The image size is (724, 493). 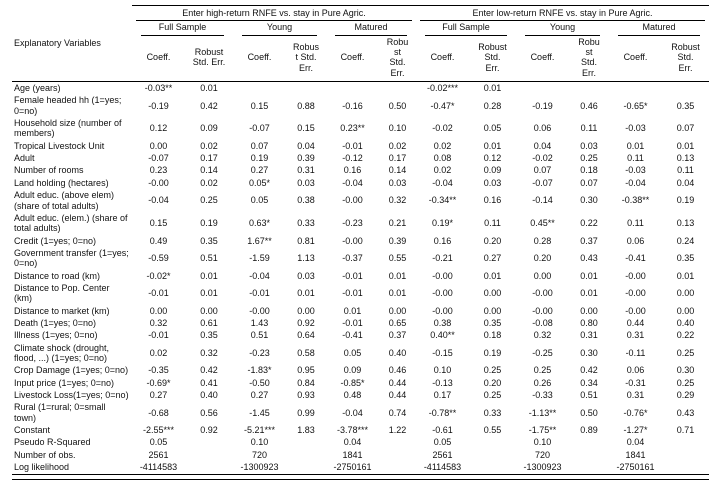 What do you see at coordinates (352, 170) in the screenshot?
I see `cell-coeff: 0.16` at bounding box center [352, 170].